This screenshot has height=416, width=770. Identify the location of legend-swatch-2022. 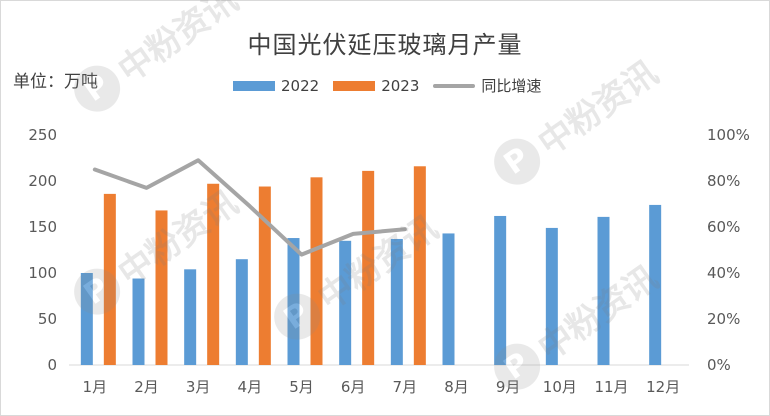
(254, 85).